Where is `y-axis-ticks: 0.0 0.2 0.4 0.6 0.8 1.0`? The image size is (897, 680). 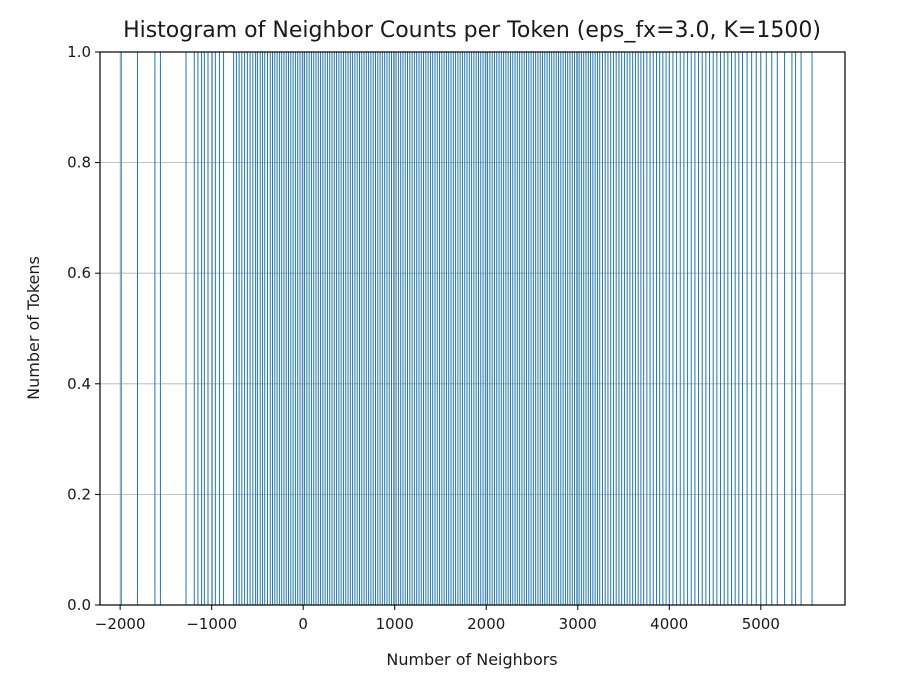 y-axis-ticks: 0.0 0.2 0.4 0.6 0.8 1.0 is located at coordinates (83, 328).